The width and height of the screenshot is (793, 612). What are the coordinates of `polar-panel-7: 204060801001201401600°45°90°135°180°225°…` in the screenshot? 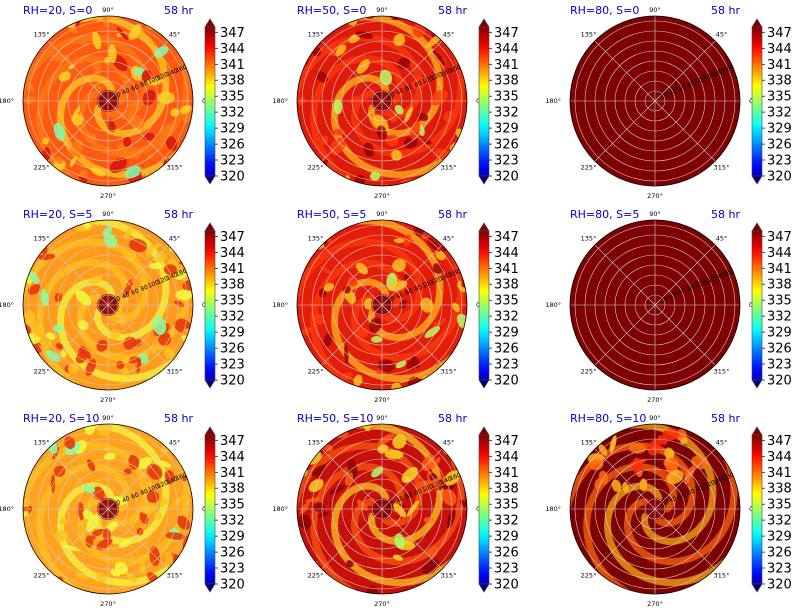 It's located at (122, 510).